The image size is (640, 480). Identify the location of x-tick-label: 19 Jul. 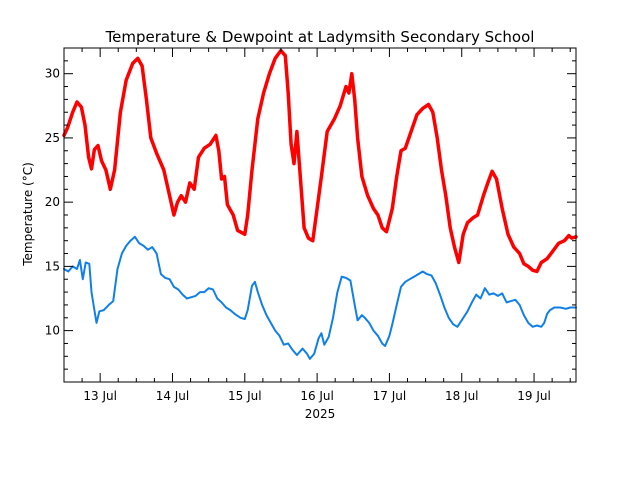
(534, 396).